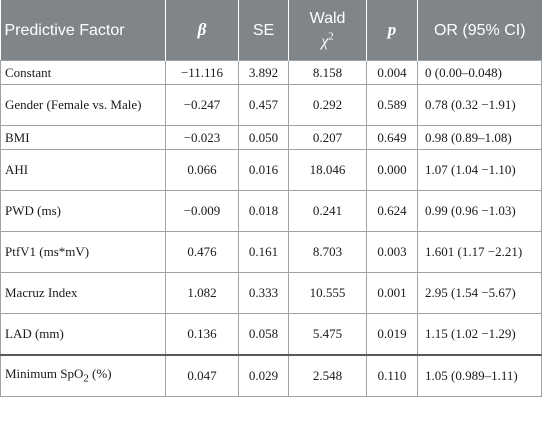  Describe the element at coordinates (263, 137) in the screenshot. I see `se-cell: 0.050` at that location.